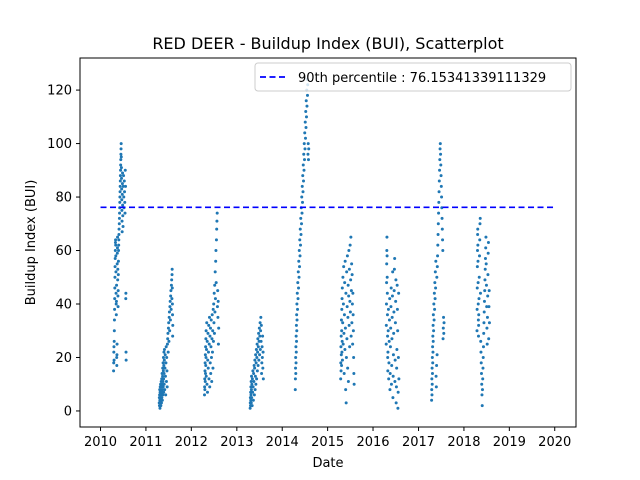 The height and width of the screenshot is (480, 640). I want to click on x-tick-label: 2015, so click(327, 442).